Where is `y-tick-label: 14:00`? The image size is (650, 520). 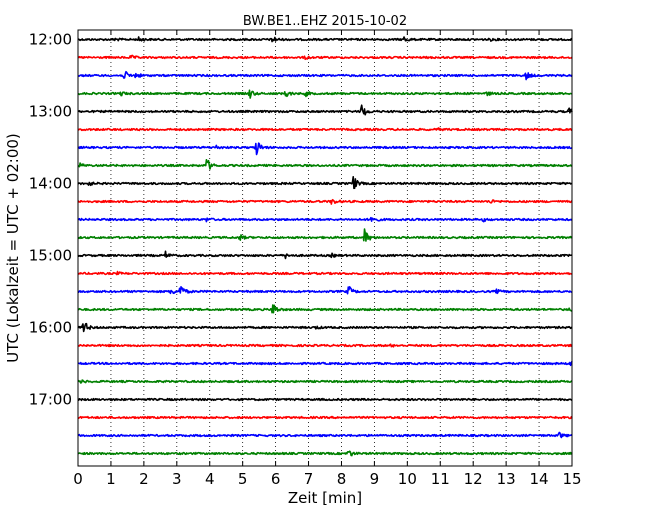 y-tick-label: 14:00 is located at coordinates (50, 184).